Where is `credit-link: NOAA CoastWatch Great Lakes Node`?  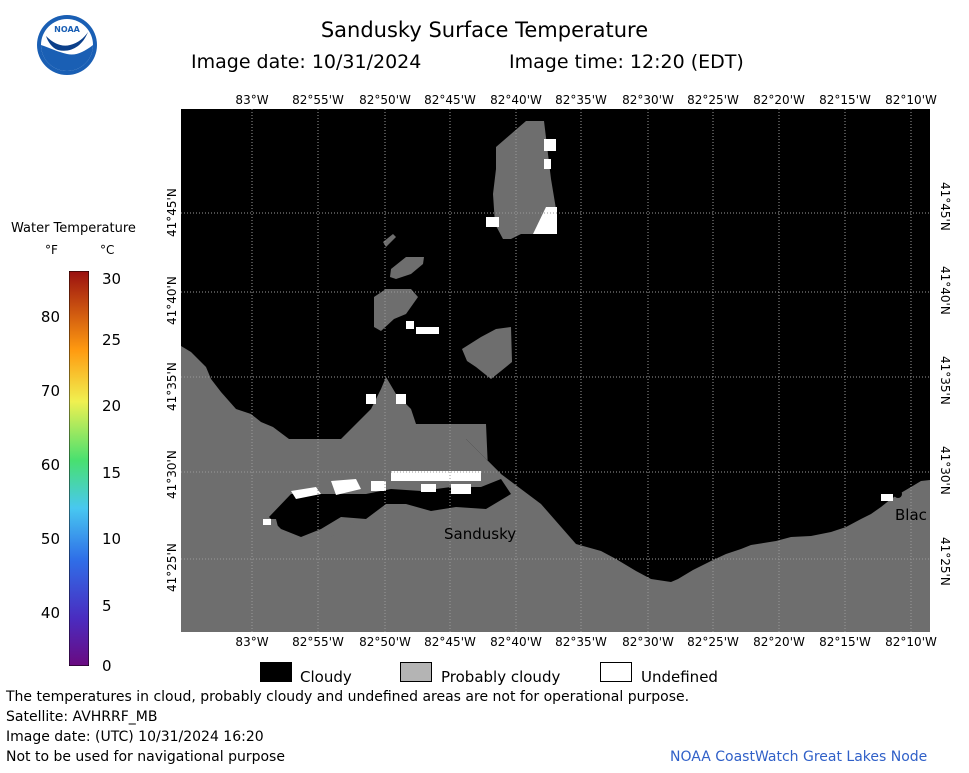
credit-link: NOAA CoastWatch Great Lakes Node is located at coordinates (799, 757).